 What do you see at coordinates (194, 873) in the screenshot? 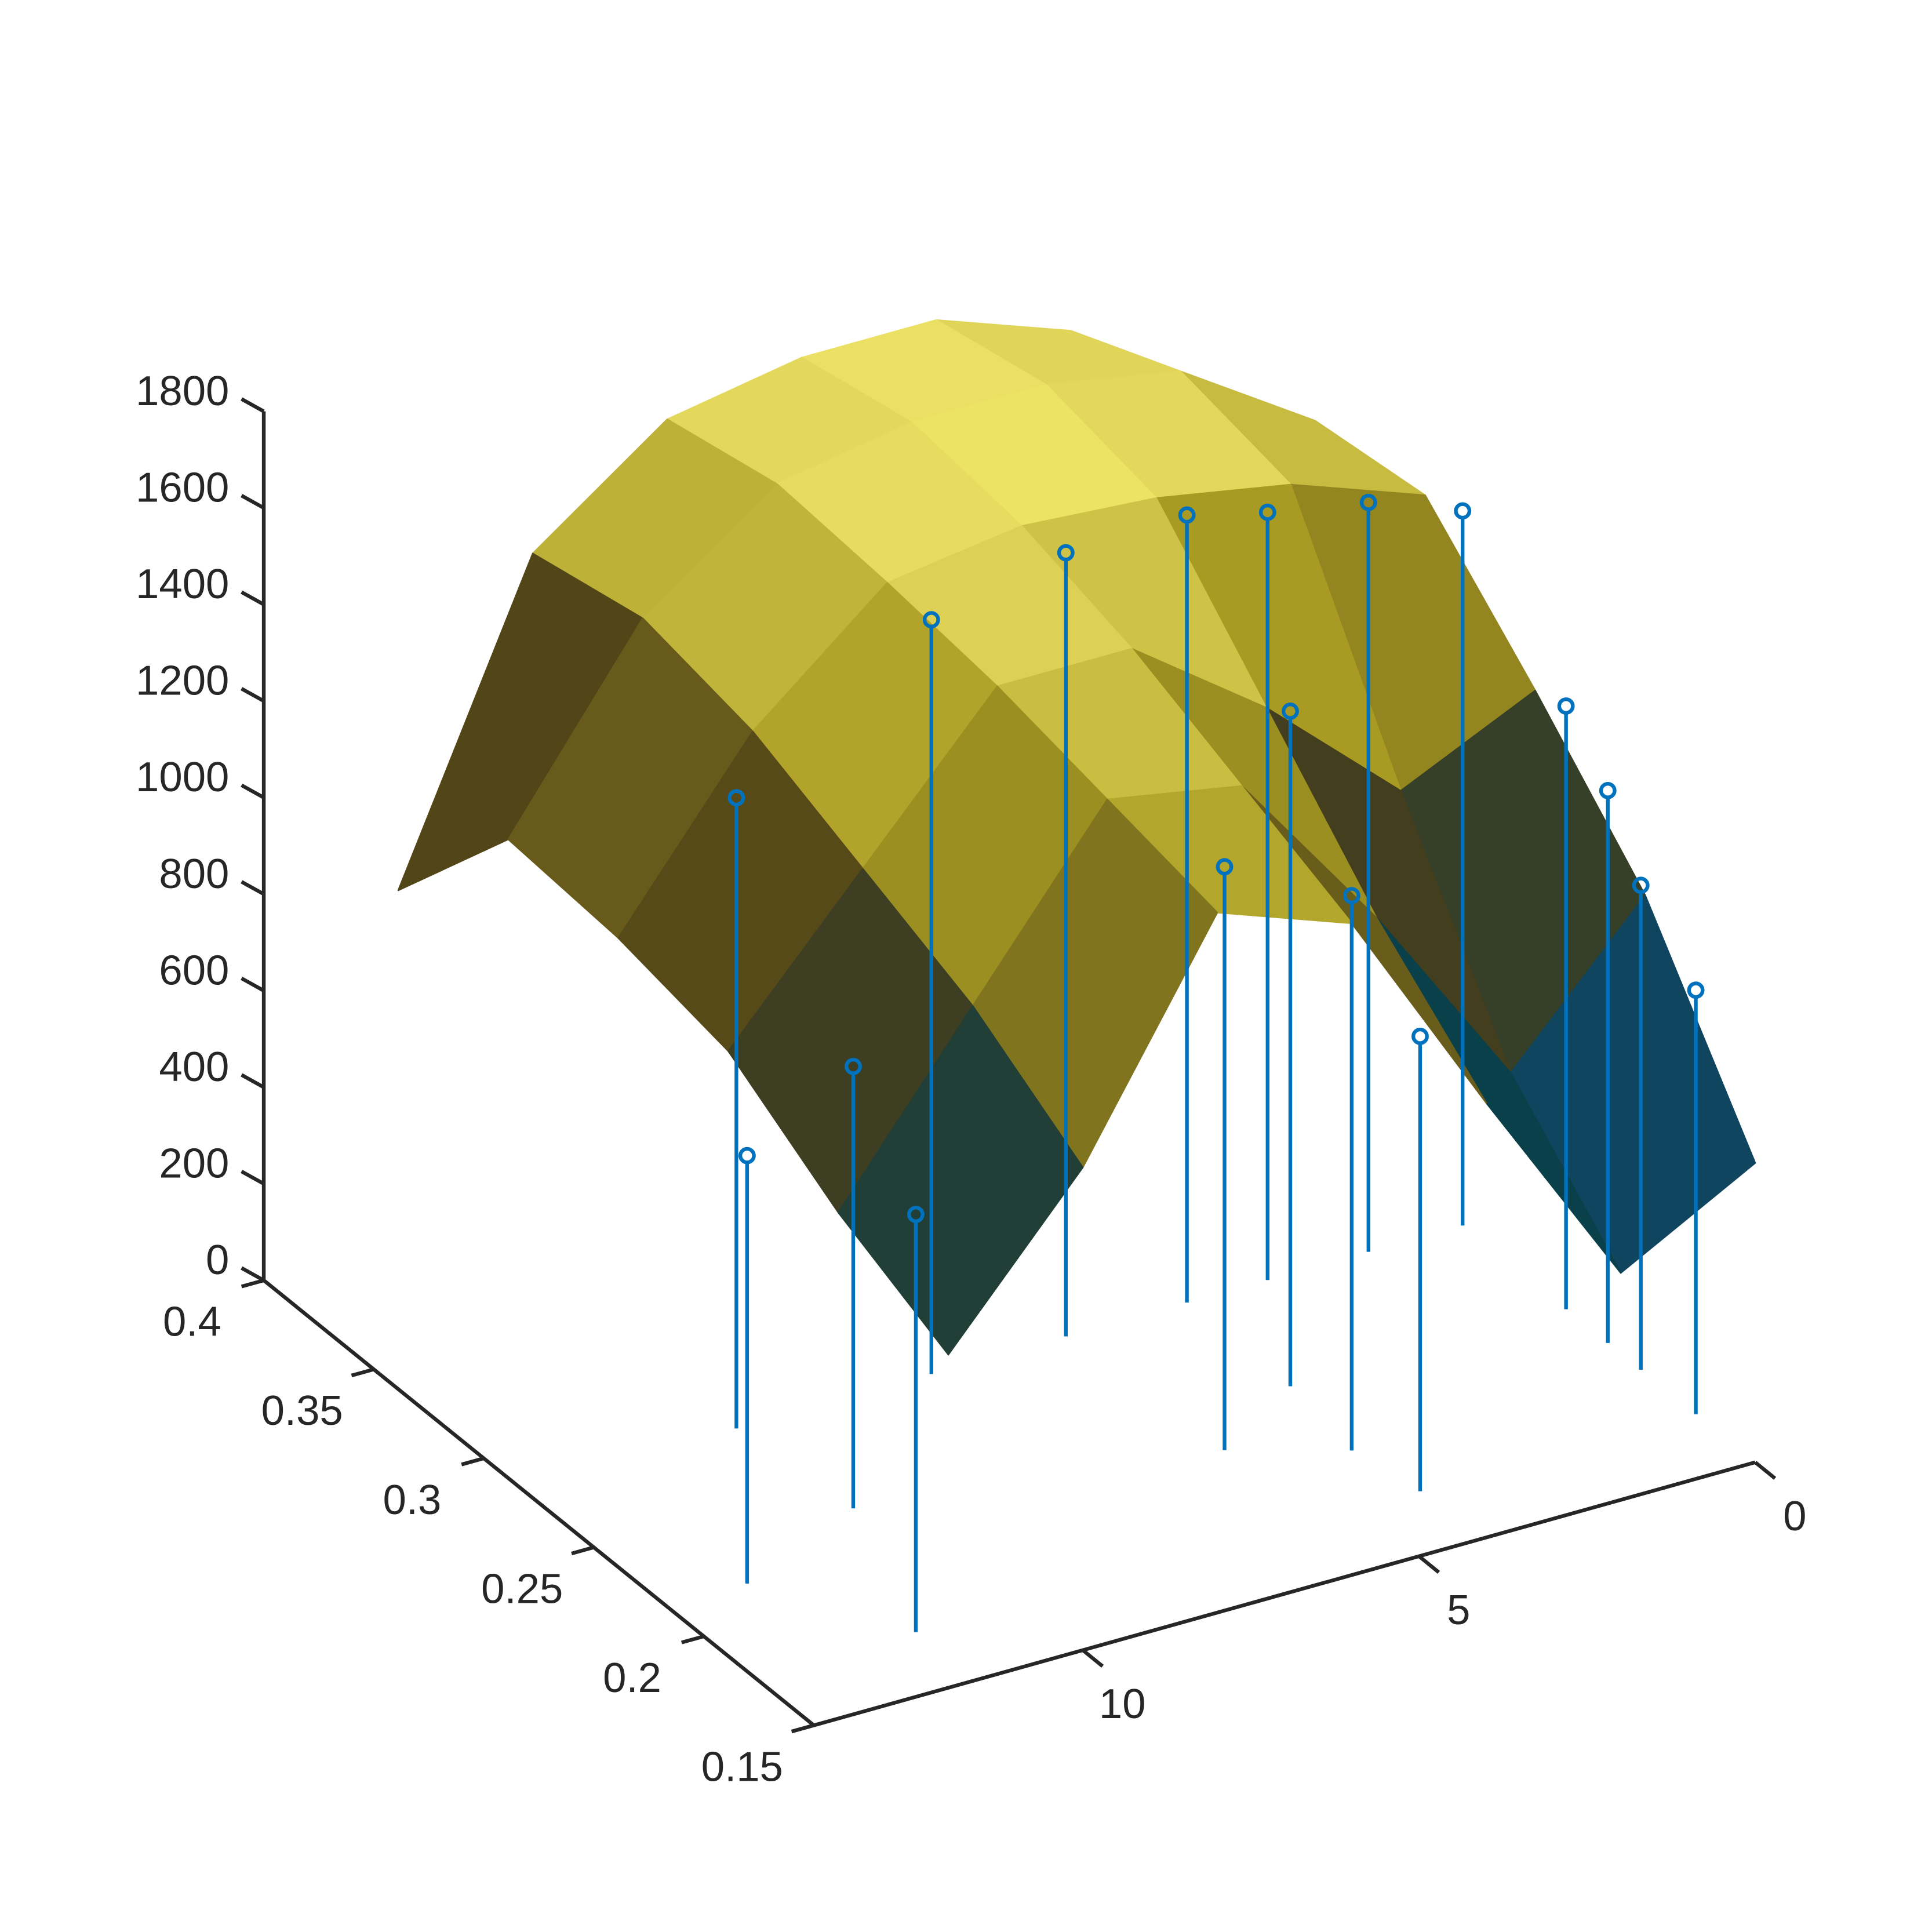
I see `z-tick-label: 800` at bounding box center [194, 873].